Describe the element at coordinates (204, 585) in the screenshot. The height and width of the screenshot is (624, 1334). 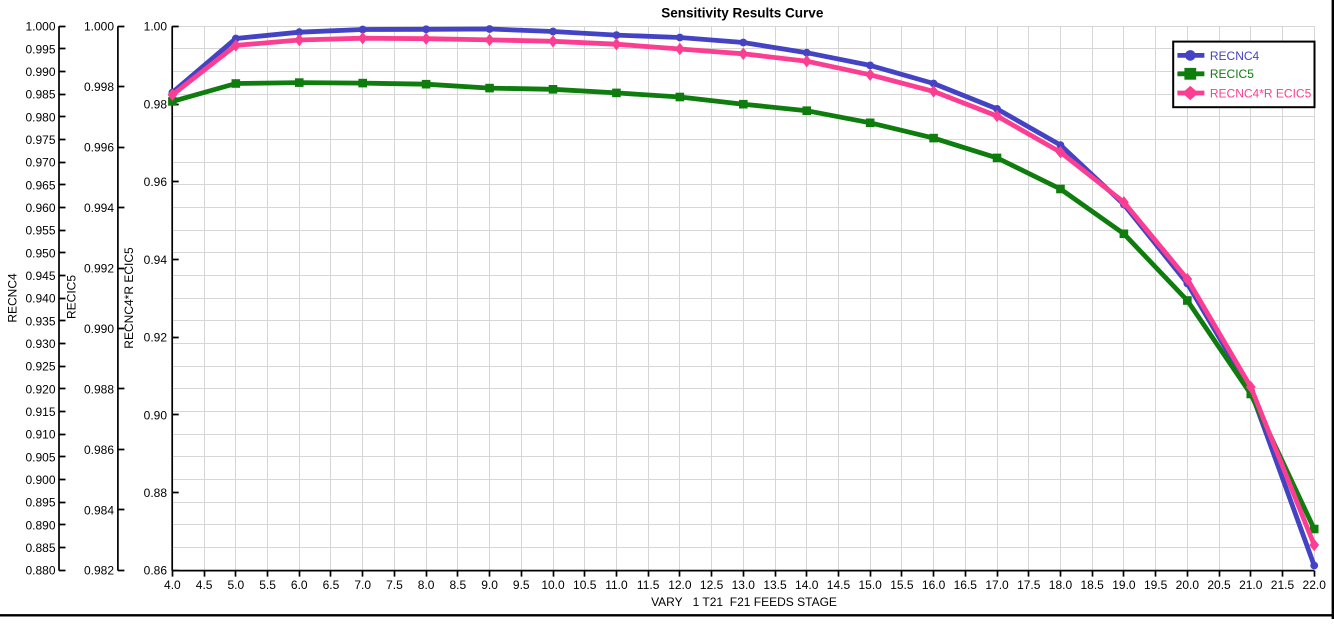
I see `svg-text: 4.5` at that location.